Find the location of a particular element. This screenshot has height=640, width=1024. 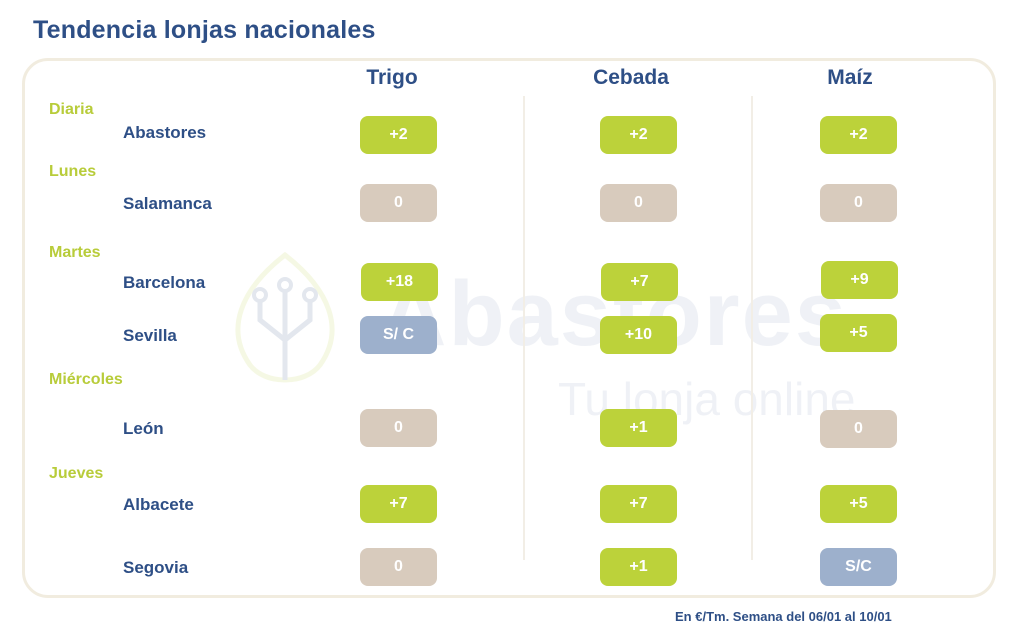

day-label-jueves: Jueves is located at coordinates (76, 473).